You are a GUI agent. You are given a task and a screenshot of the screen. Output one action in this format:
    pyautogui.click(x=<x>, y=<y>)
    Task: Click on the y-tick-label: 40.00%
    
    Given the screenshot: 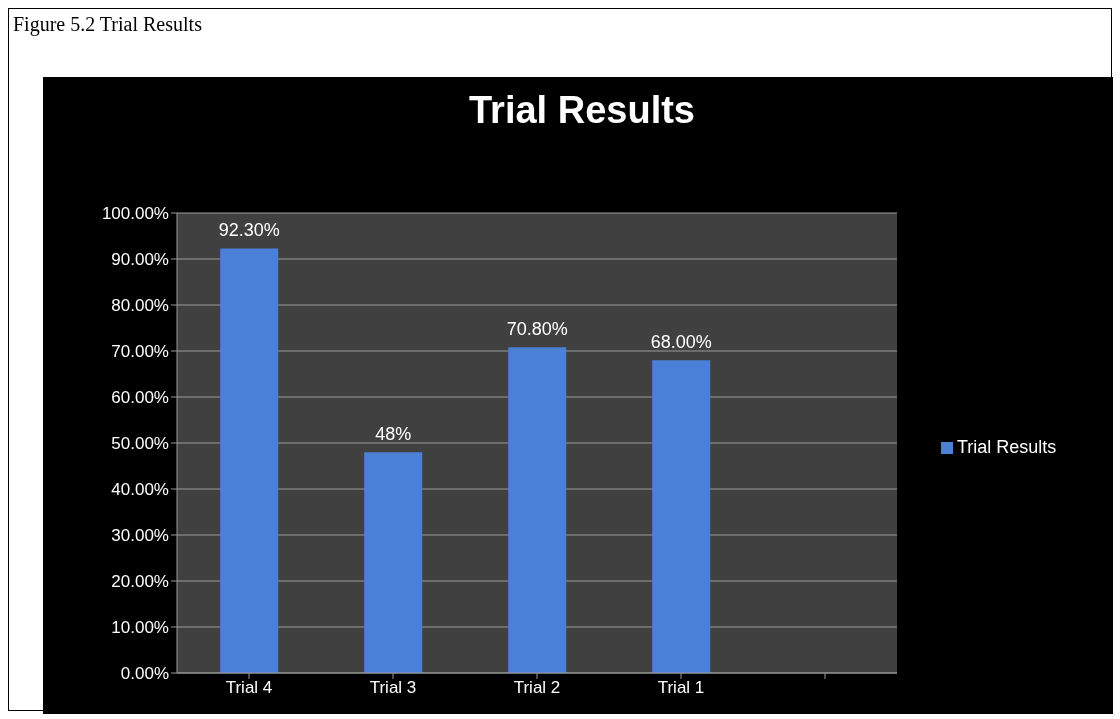 What is the action you would take?
    pyautogui.click(x=140, y=490)
    